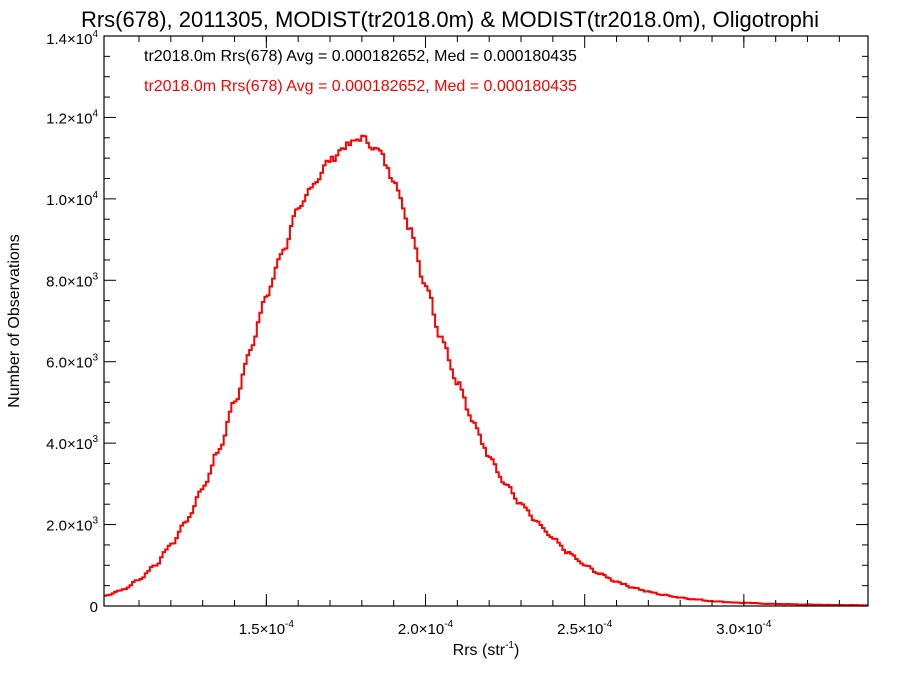 This screenshot has height=675, width=900. I want to click on y-tick-label: 0, so click(94, 607).